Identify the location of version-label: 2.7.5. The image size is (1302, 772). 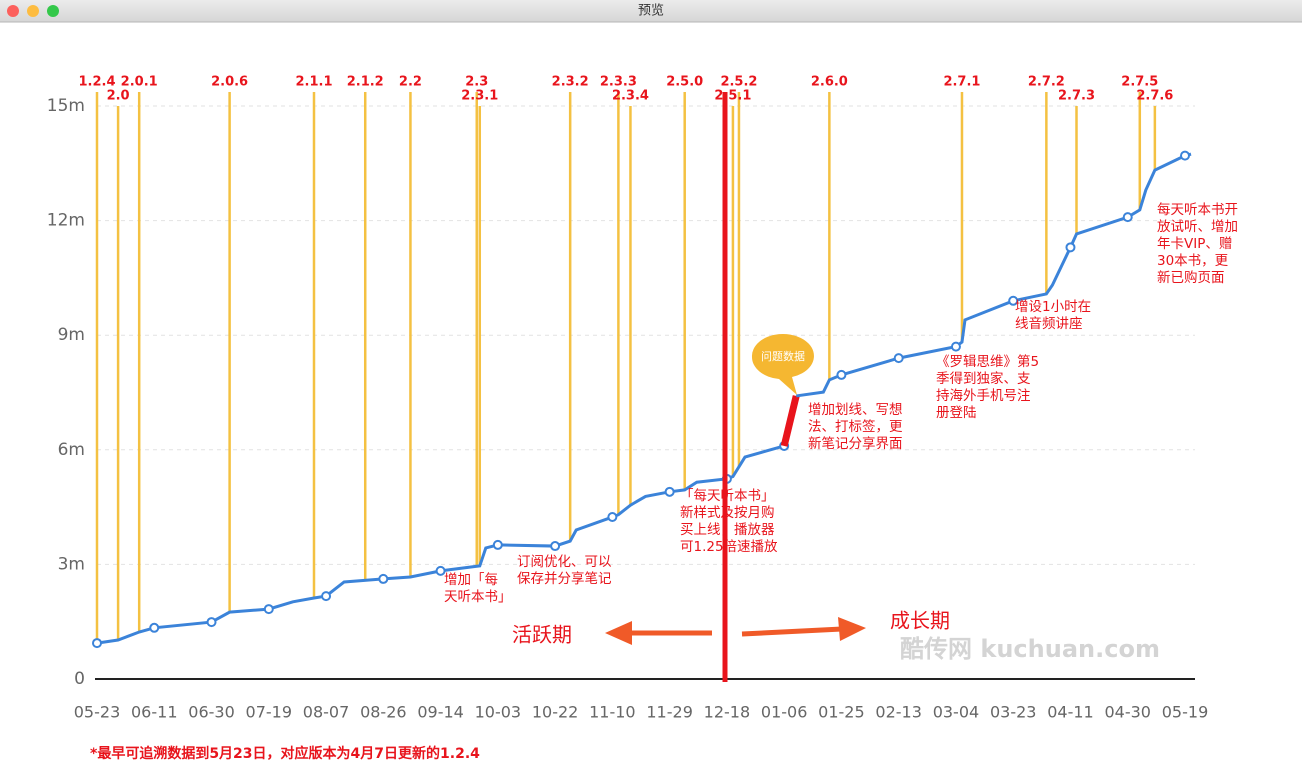
(1139, 82).